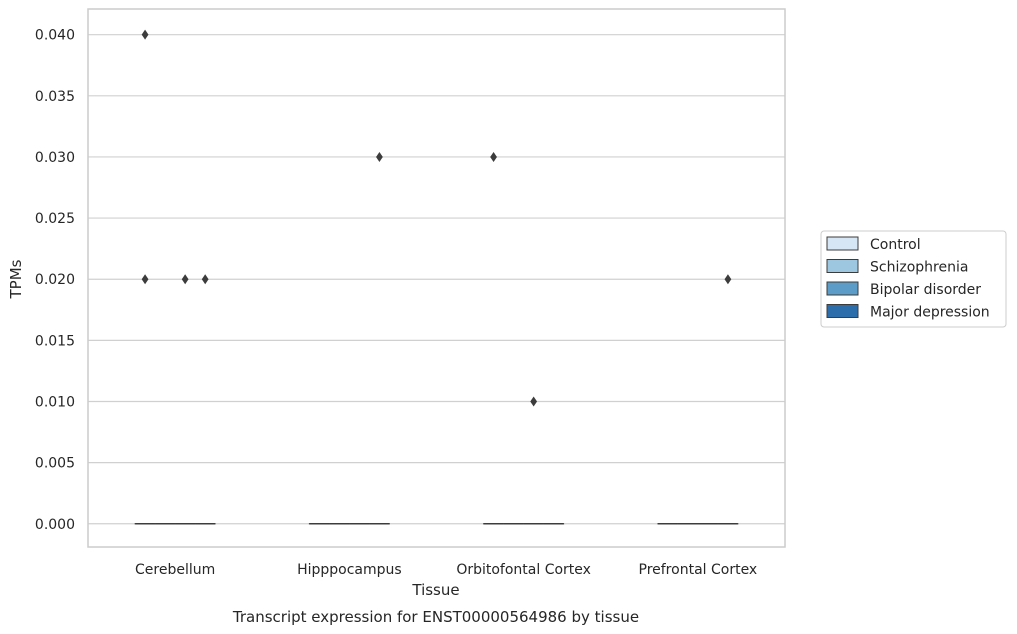 Image resolution: width=1017 pixels, height=634 pixels. What do you see at coordinates (919, 268) in the screenshot?
I see `legend-label: Schizophrenia` at bounding box center [919, 268].